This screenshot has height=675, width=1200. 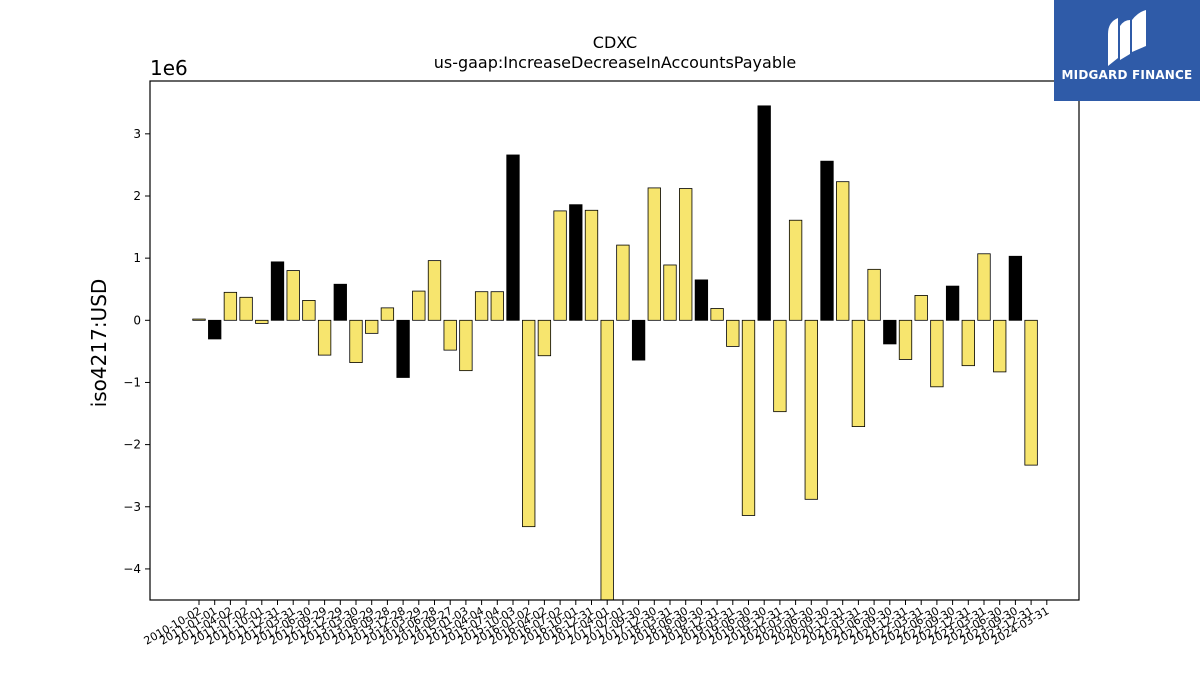 I want to click on y-tick-label: −2, so click(x=132, y=445).